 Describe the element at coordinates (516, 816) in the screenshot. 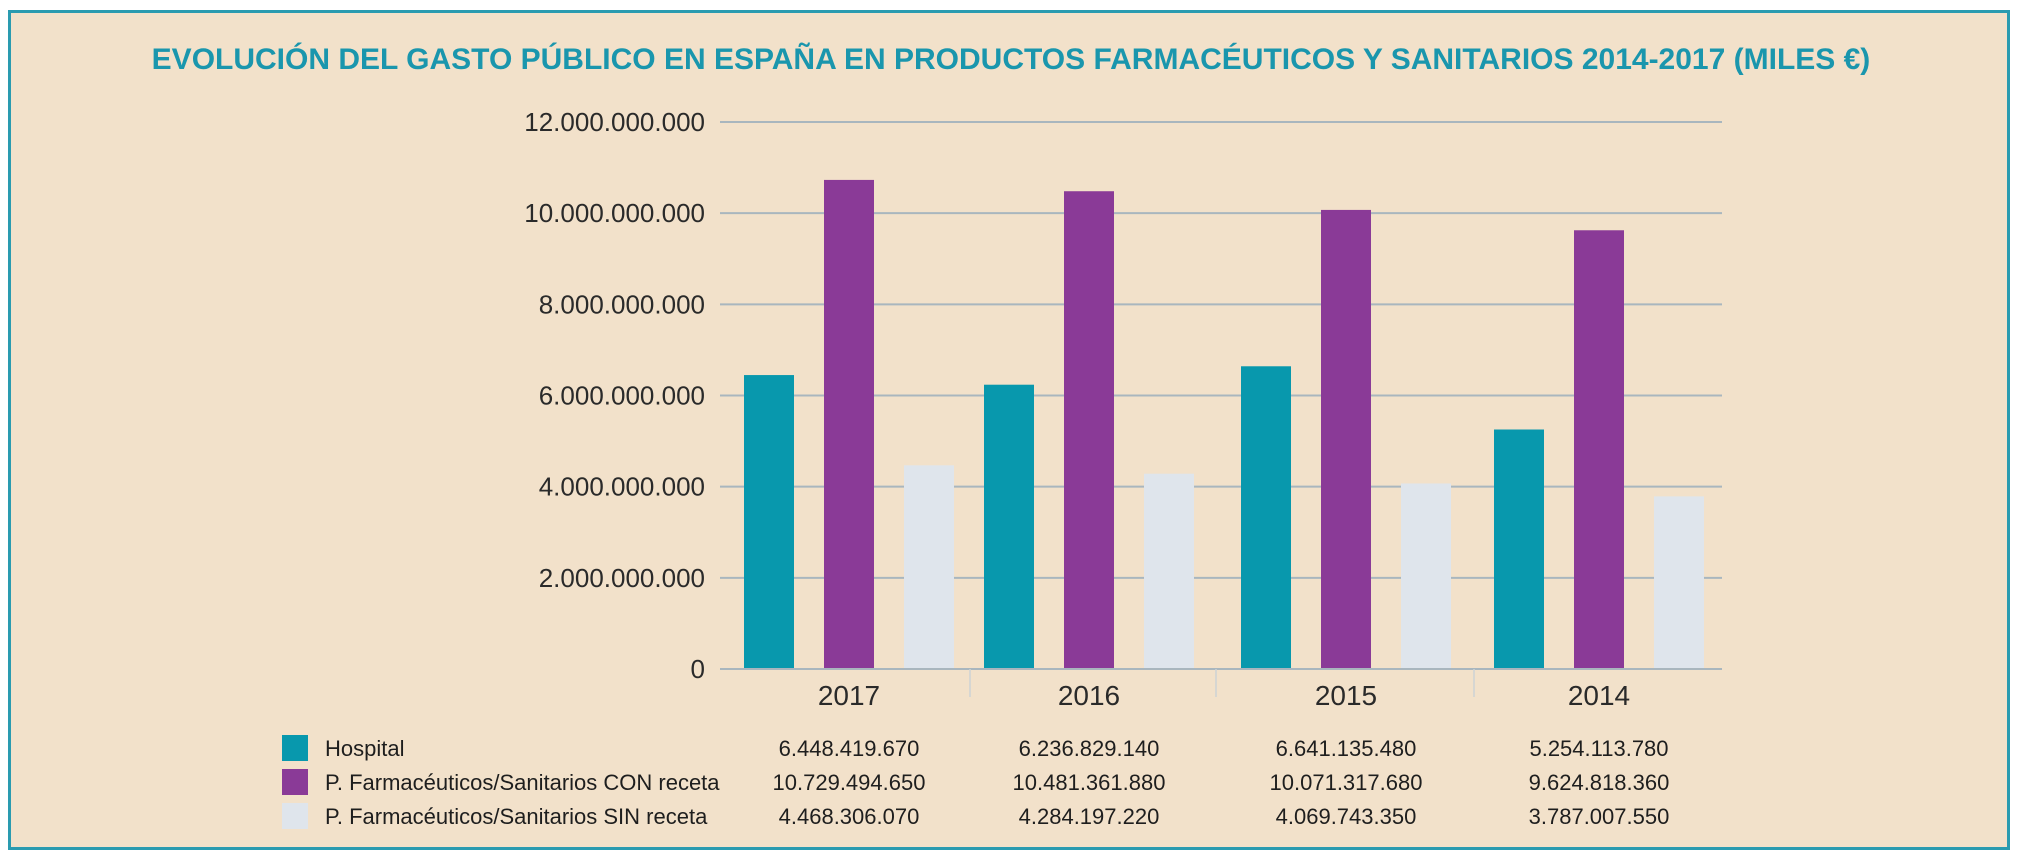

I see `legend-label: P. Farmacéuticos/Sanitarios SIN receta` at that location.